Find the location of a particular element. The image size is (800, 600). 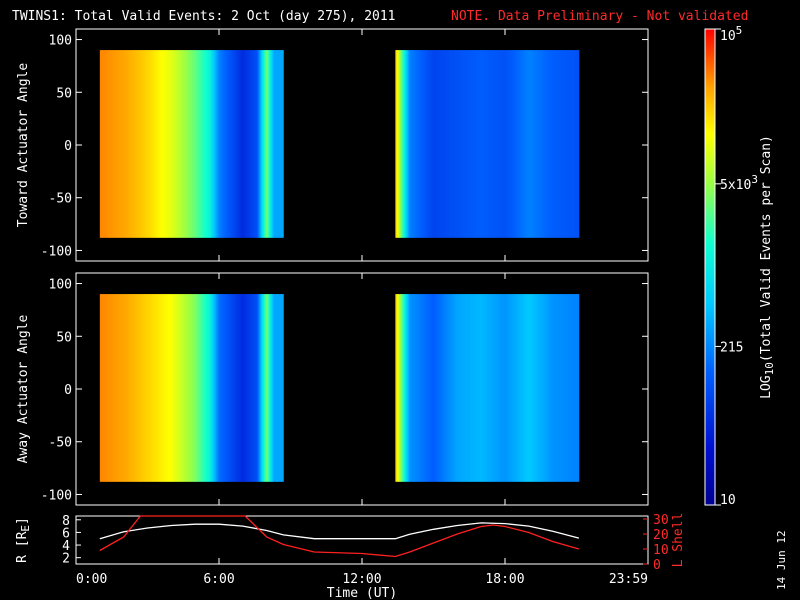

time-tick-label: 0:00 is located at coordinates (91, 579).